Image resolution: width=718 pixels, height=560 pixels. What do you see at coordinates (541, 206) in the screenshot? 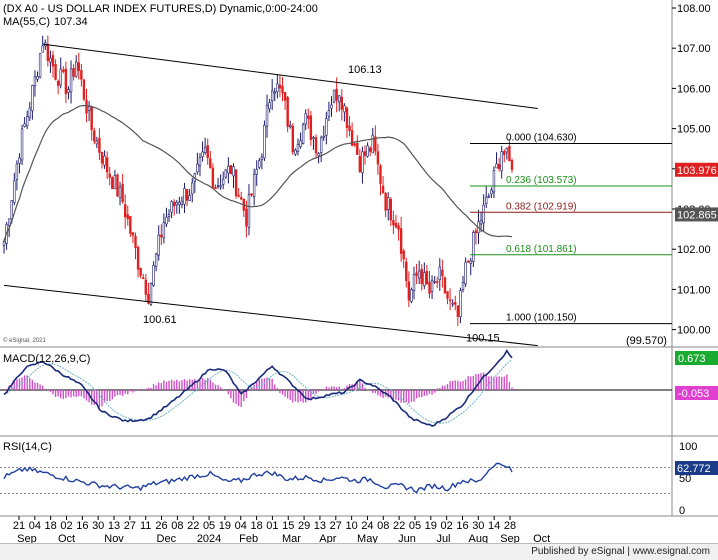
I see `fib-label-2: 0.382 (102.919)` at bounding box center [541, 206].